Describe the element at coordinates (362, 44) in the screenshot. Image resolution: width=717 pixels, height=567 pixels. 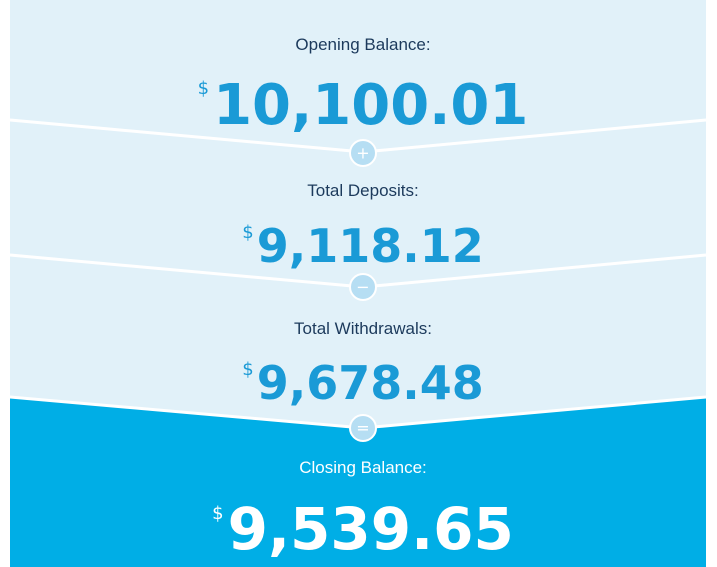
I see `section-label: Opening Balance:` at that location.